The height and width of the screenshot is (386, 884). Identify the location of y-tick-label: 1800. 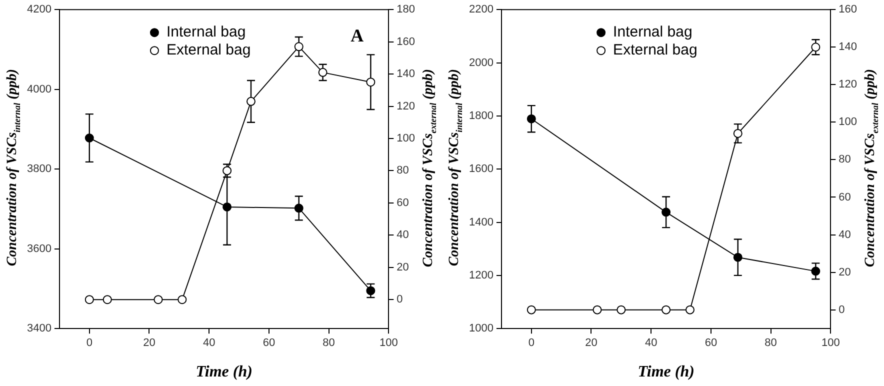
(481, 116).